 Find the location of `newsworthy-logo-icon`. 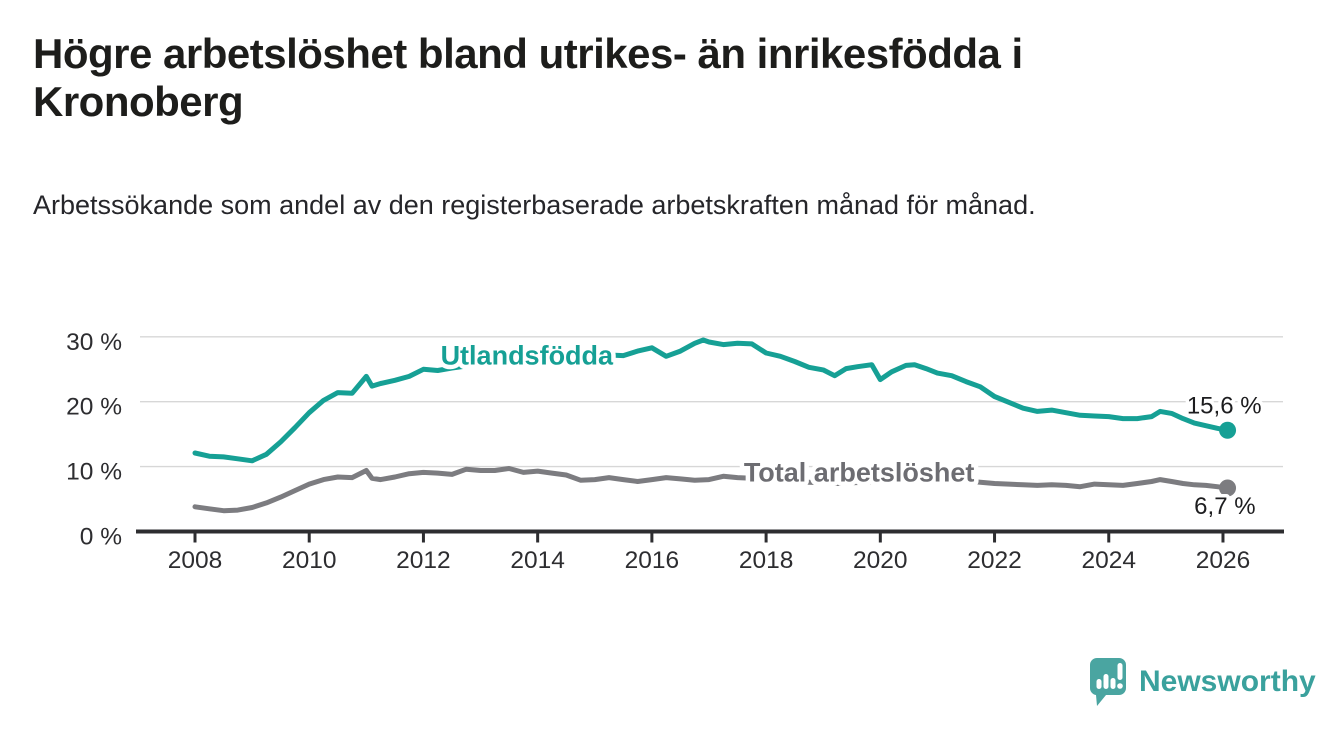

newsworthy-logo-icon is located at coordinates (1107, 682).